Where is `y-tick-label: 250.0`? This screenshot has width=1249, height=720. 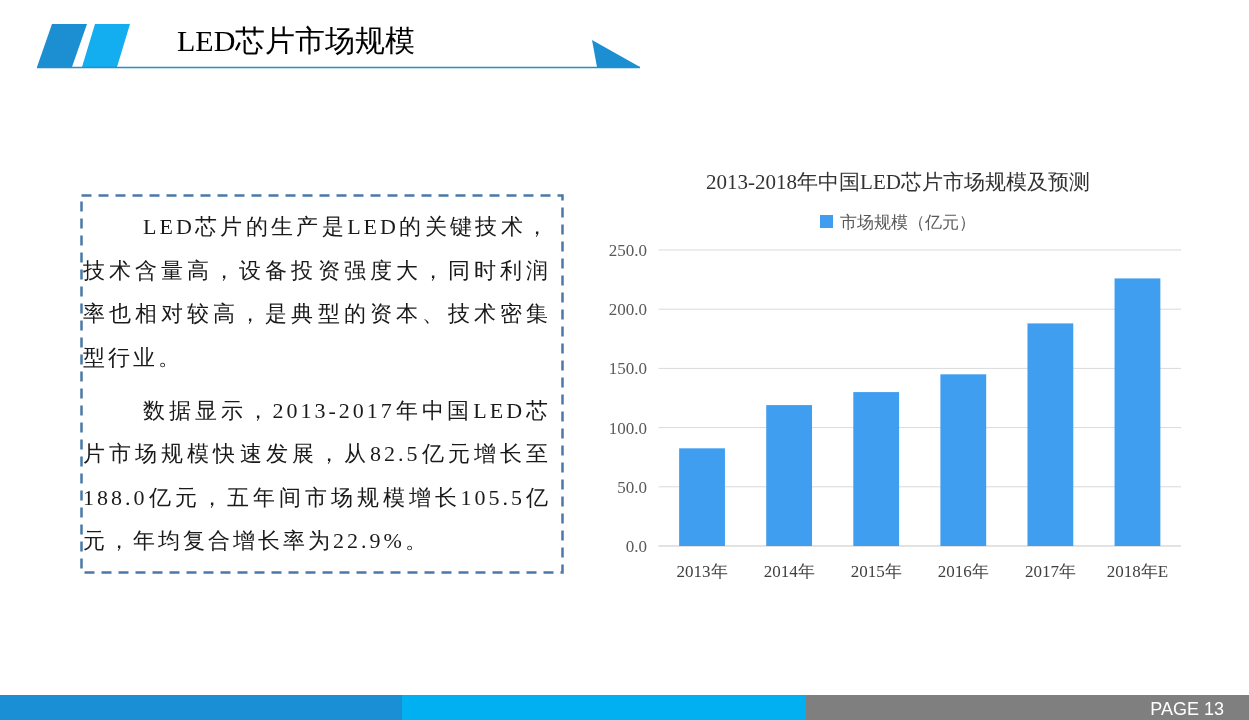 y-tick-label: 250.0 is located at coordinates (627, 250).